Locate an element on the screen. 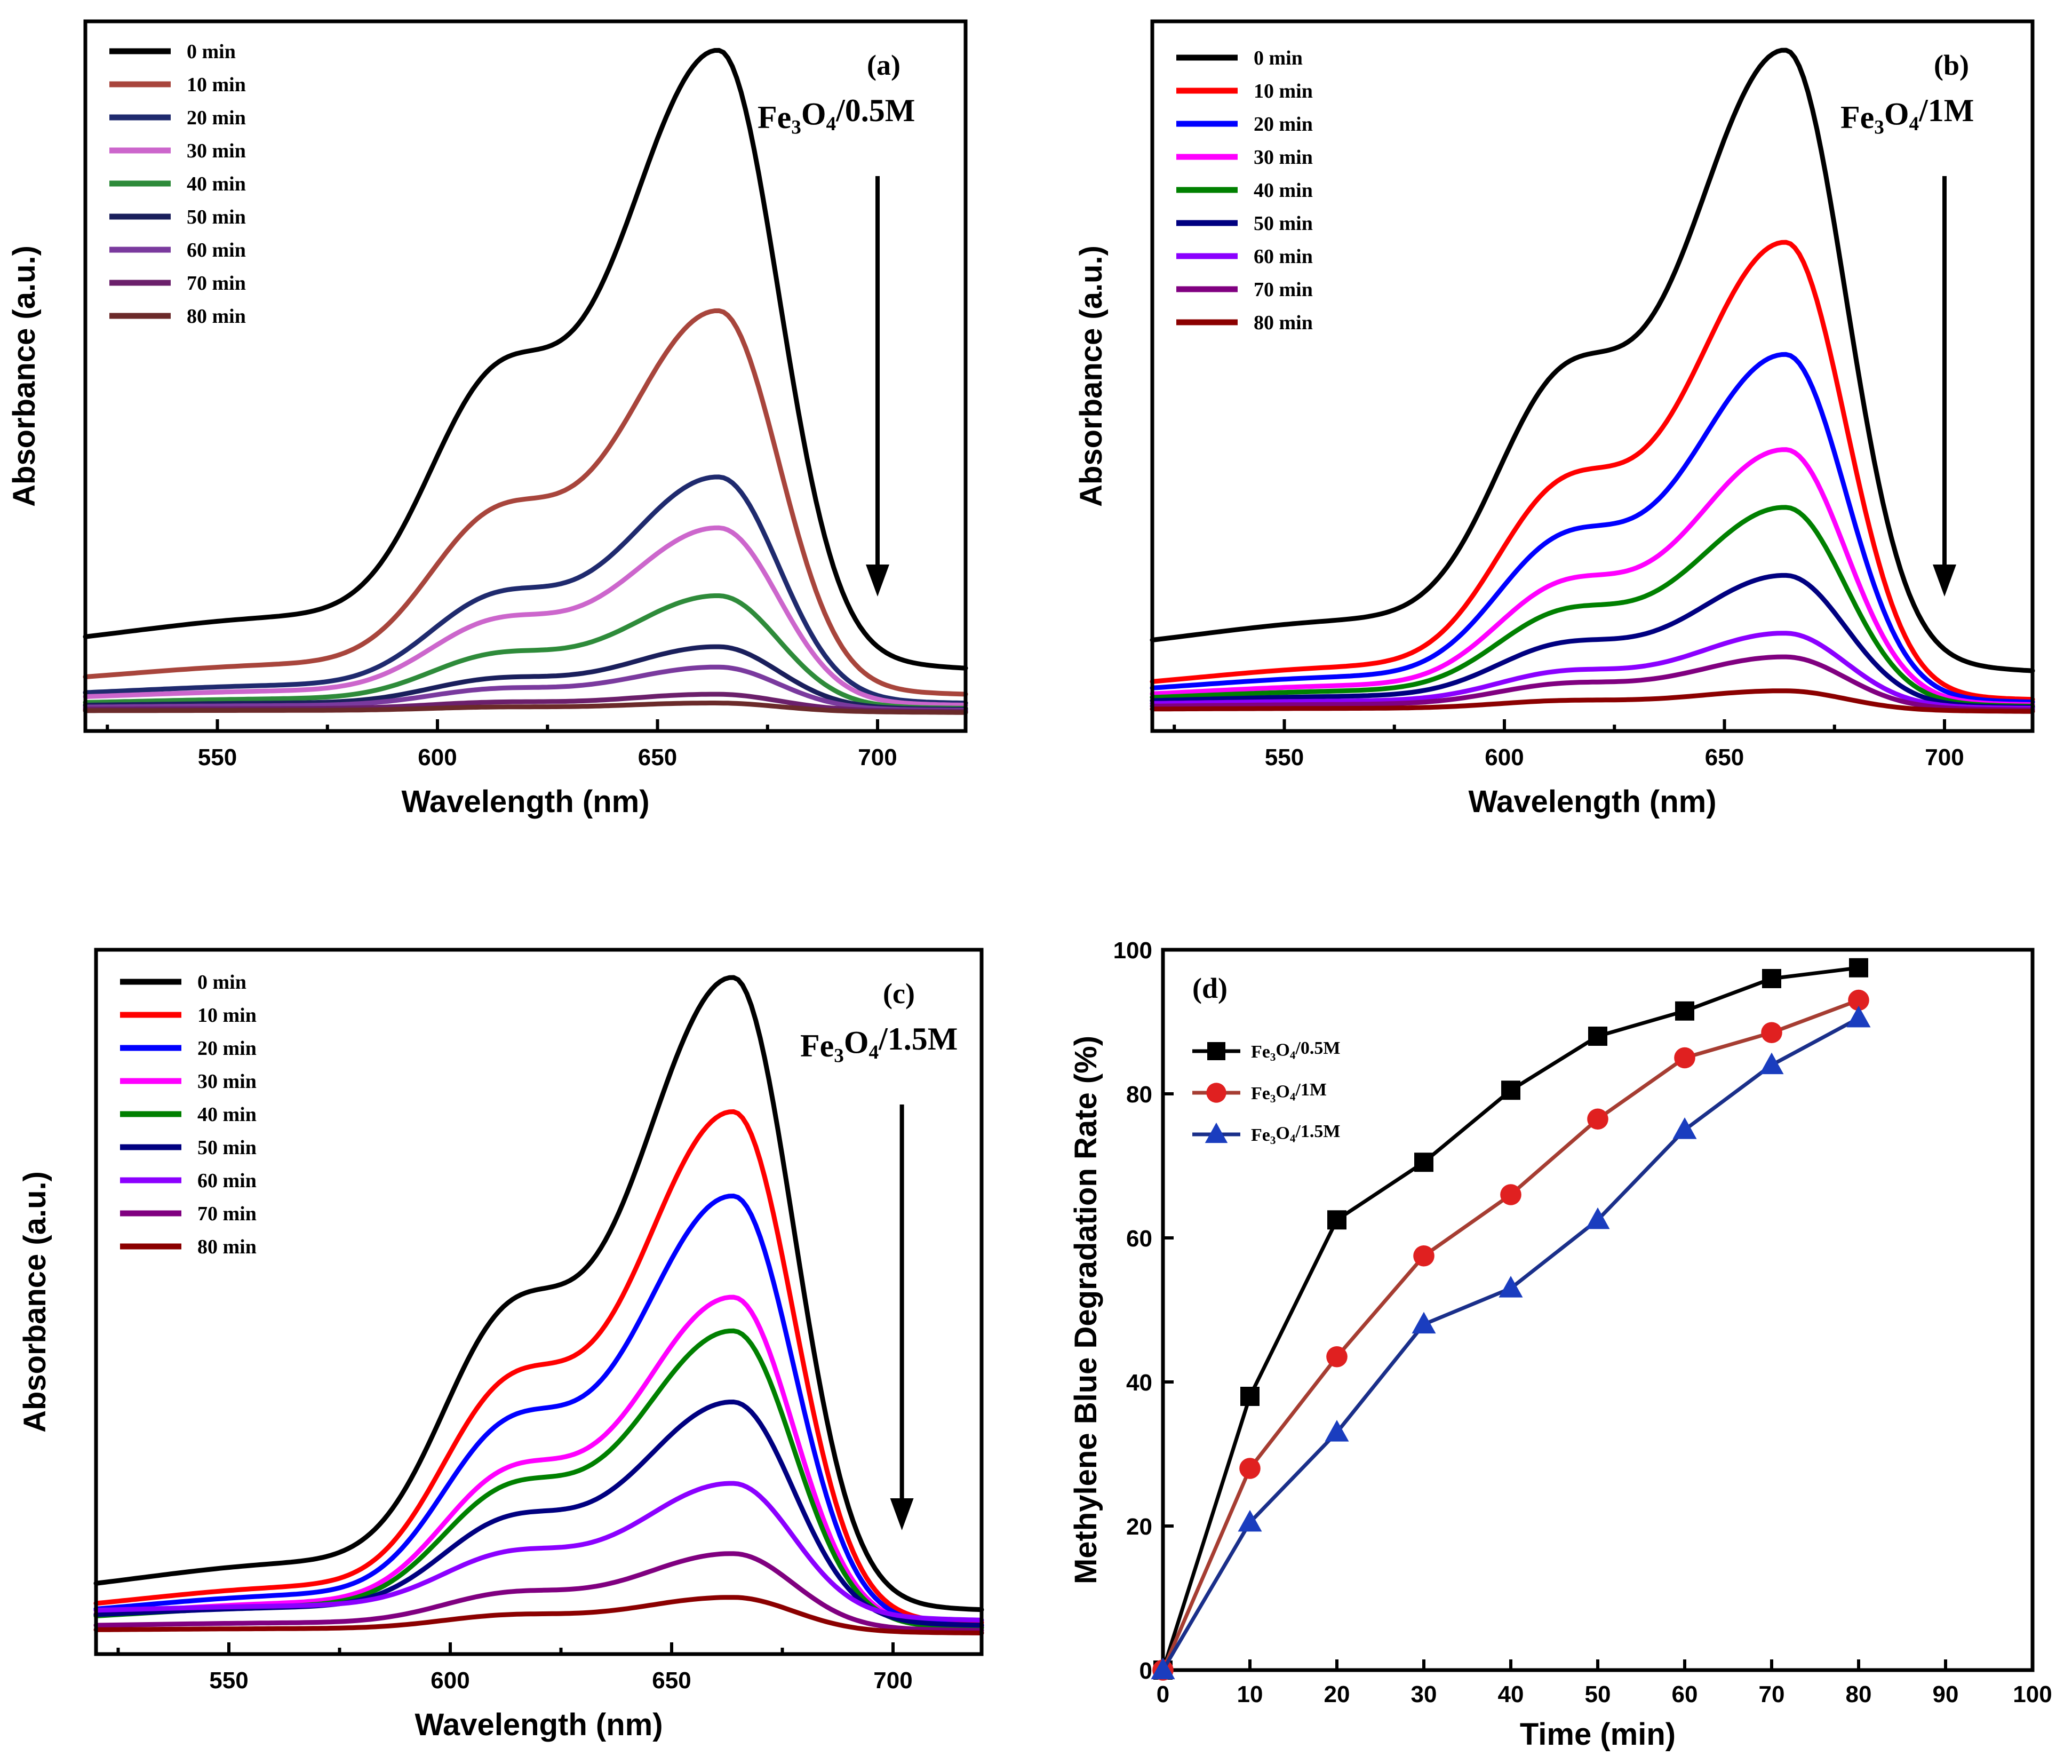 The image size is (2072, 1764). x-tick-label: 90 is located at coordinates (1946, 1694).